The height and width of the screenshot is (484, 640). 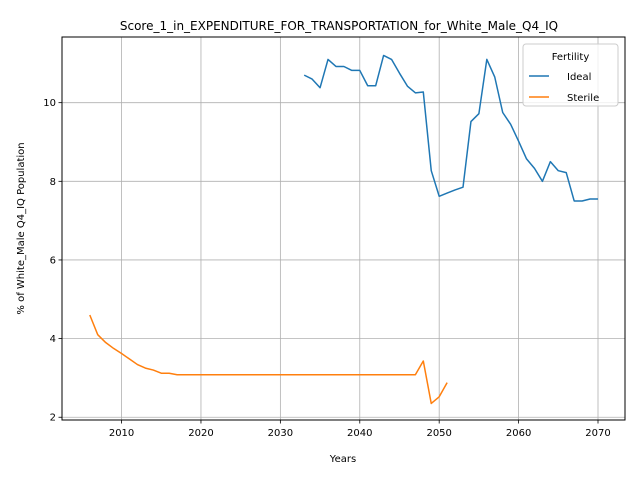 I want to click on series-line-ideal, so click(x=450, y=128).